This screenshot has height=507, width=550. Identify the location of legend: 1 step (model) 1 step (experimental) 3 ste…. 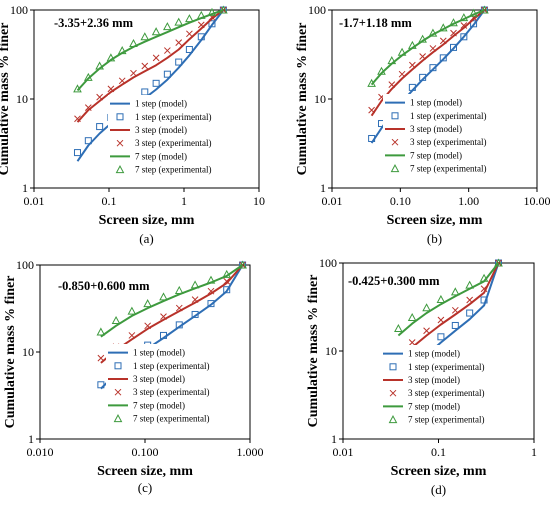
(435, 386).